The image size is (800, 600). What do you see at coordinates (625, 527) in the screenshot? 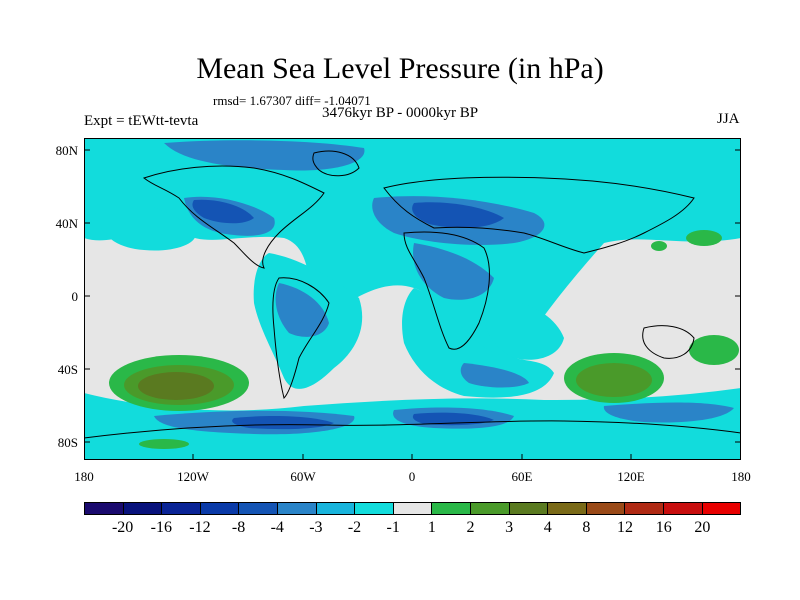
I see `colorbar-label: 12` at bounding box center [625, 527].